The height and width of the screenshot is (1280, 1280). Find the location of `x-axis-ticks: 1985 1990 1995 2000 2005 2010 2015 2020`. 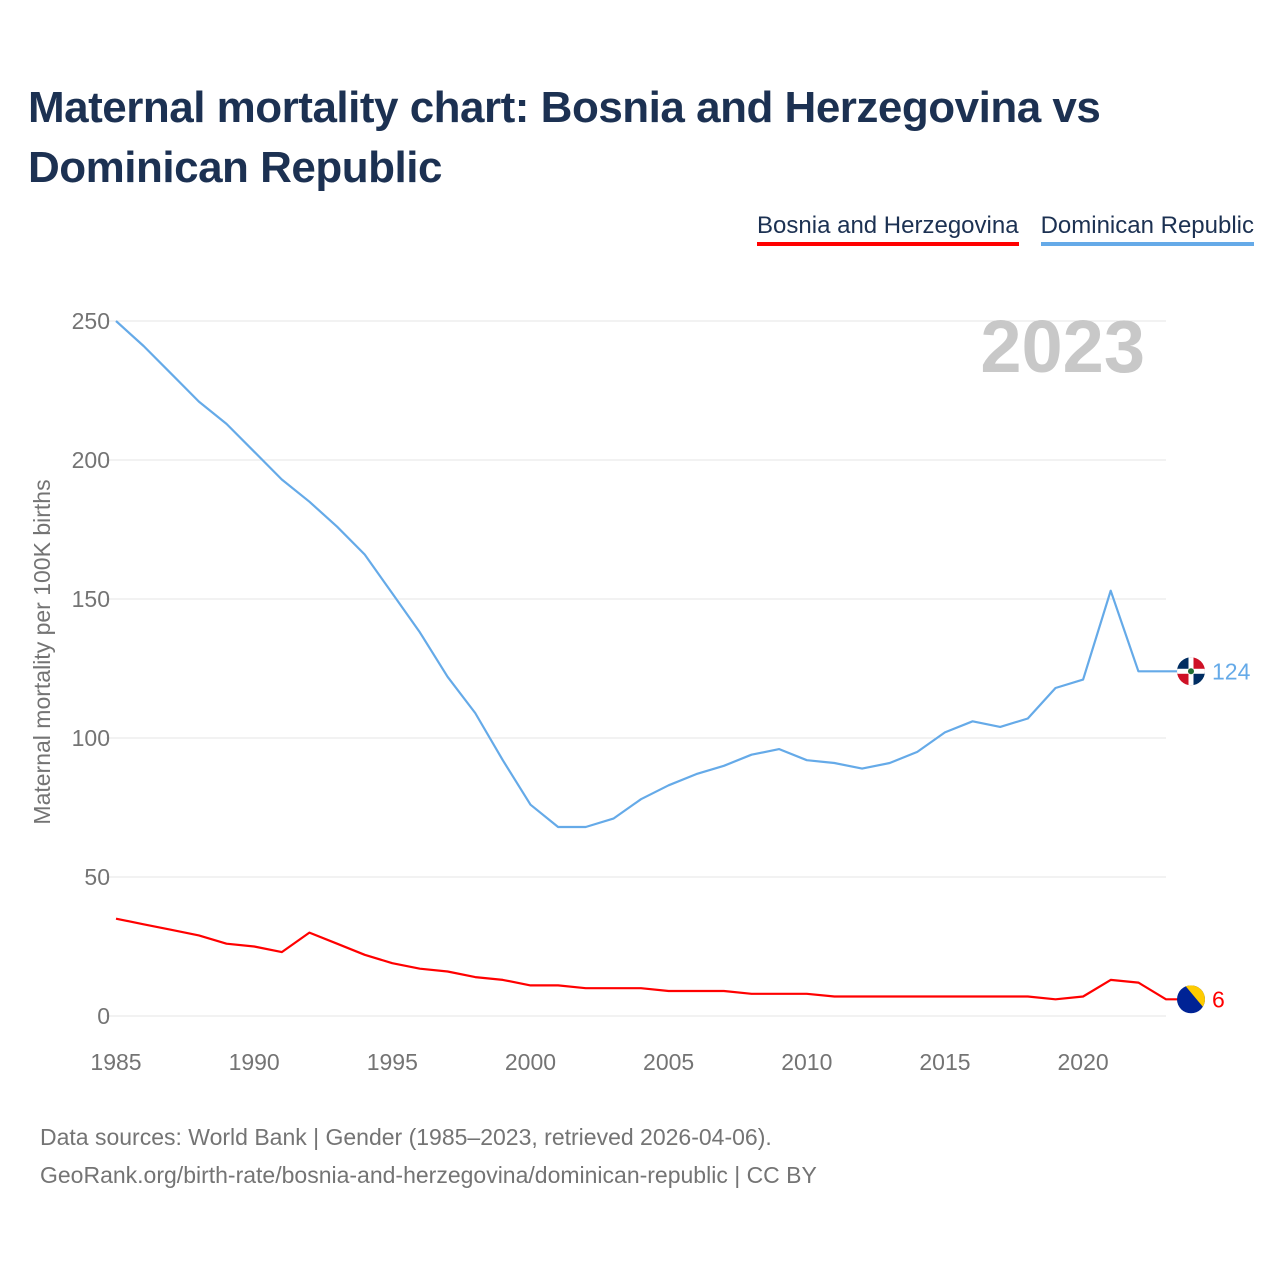

x-axis-ticks: 1985 1990 1995 2000 2005 2010 2015 2020 is located at coordinates (599, 1062).